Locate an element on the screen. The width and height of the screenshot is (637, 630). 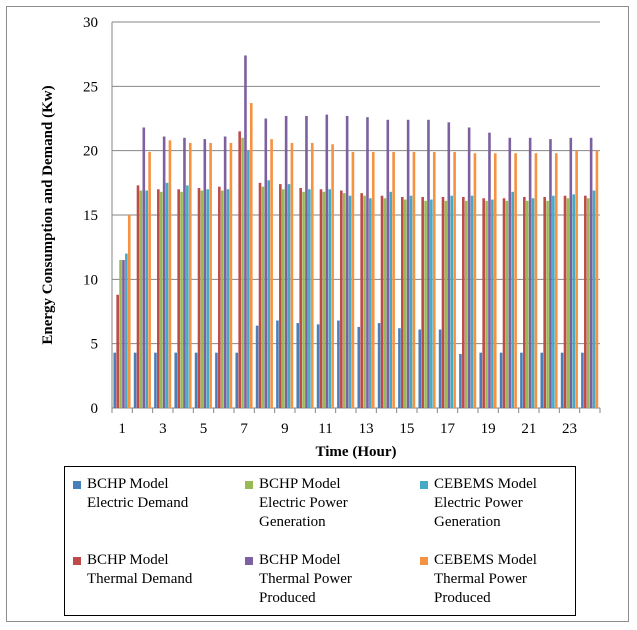
legend-item: CEBEMS Model Thermal Power Produced is located at coordinates (500, 579).